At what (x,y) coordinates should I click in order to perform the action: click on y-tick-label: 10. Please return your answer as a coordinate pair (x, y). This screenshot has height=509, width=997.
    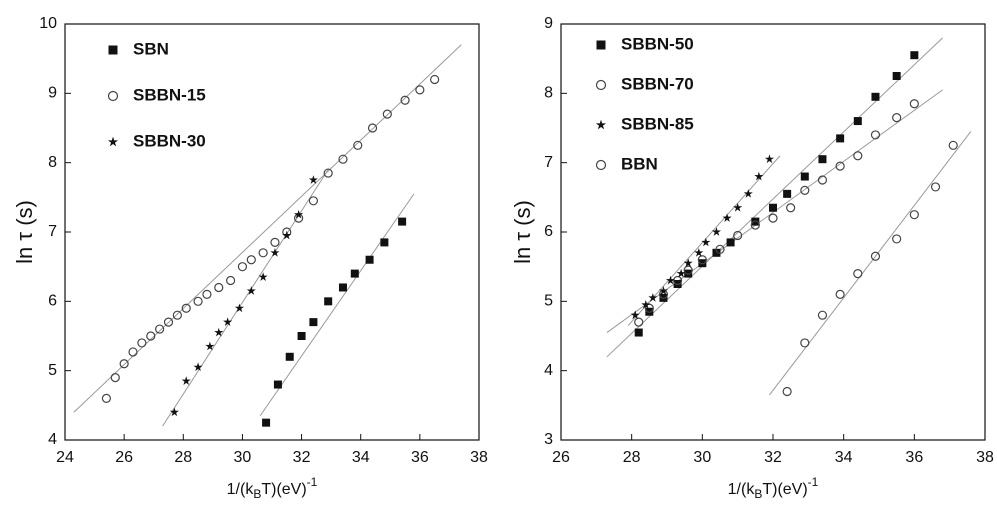
    Looking at the image, I should click on (48, 23).